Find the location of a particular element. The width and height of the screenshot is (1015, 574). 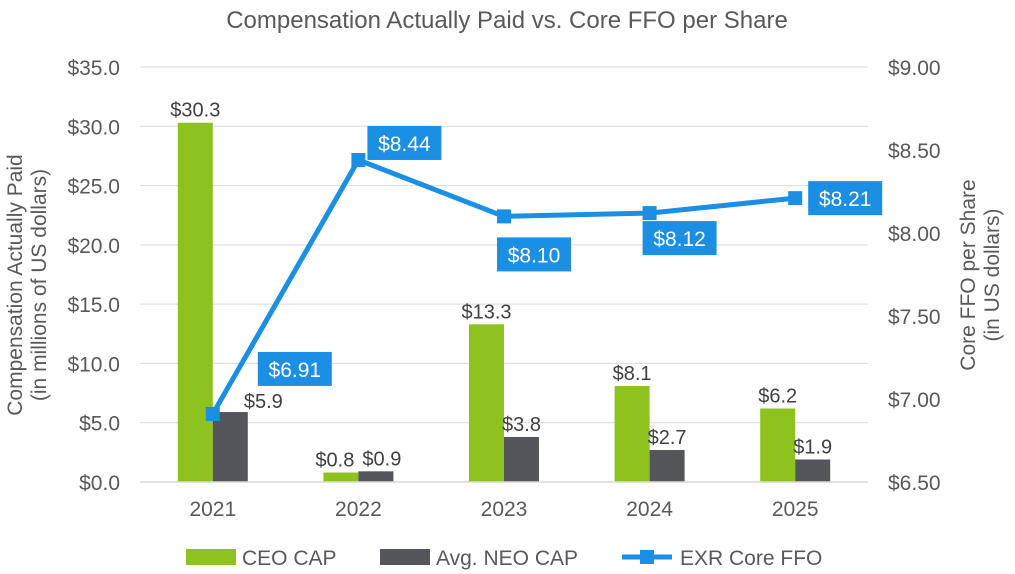

y-tick-label: $15.0 is located at coordinates (93, 305).